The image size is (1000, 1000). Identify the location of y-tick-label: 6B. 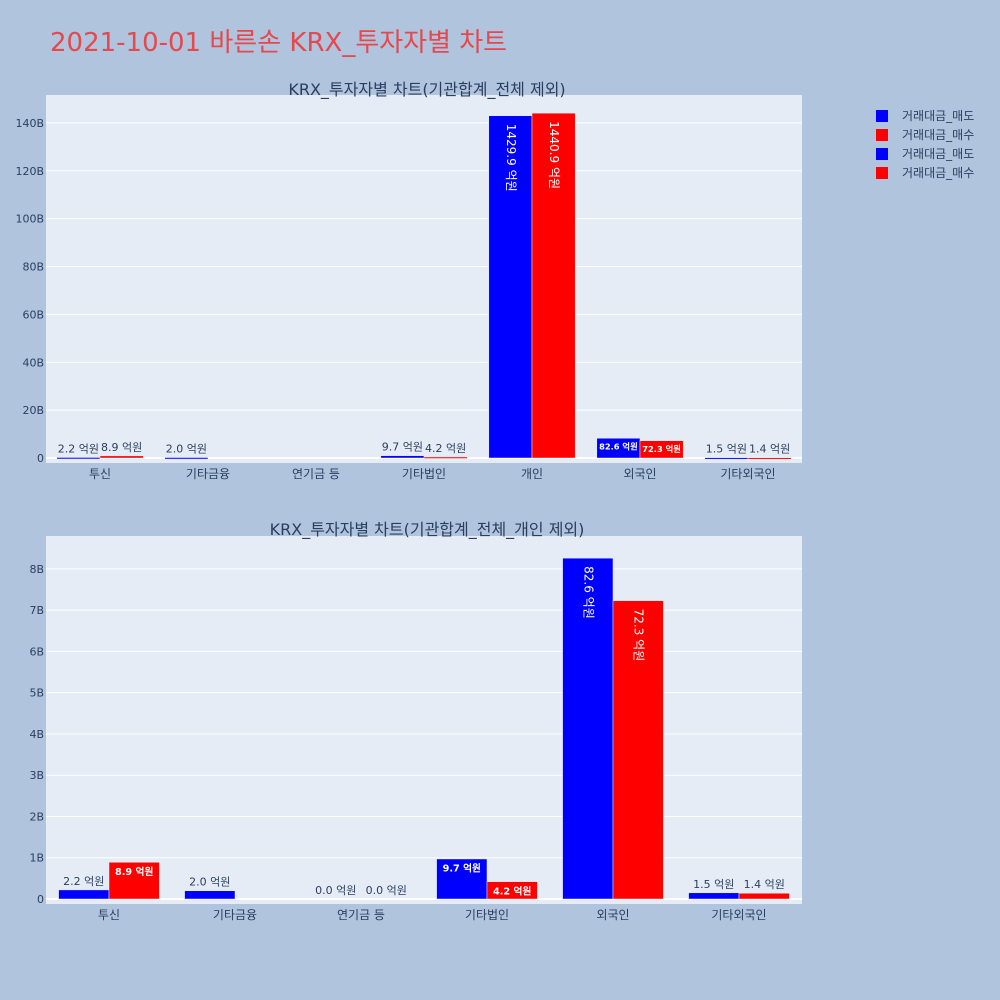
(36, 651).